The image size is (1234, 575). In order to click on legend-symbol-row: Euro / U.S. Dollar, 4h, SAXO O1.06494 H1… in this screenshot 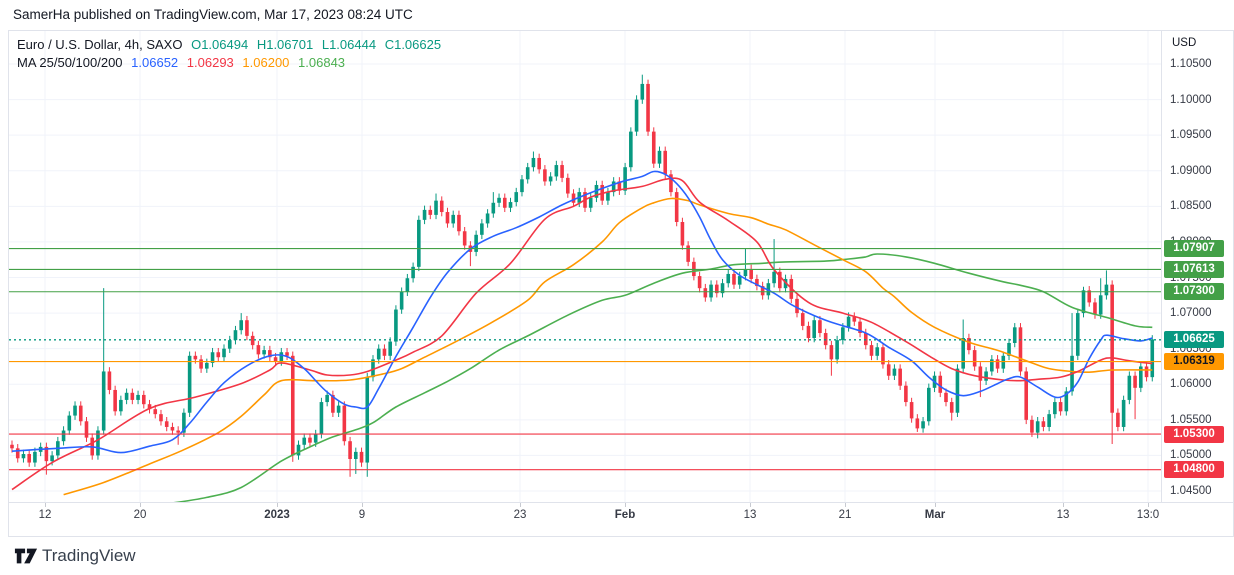, I will do `click(231, 45)`.